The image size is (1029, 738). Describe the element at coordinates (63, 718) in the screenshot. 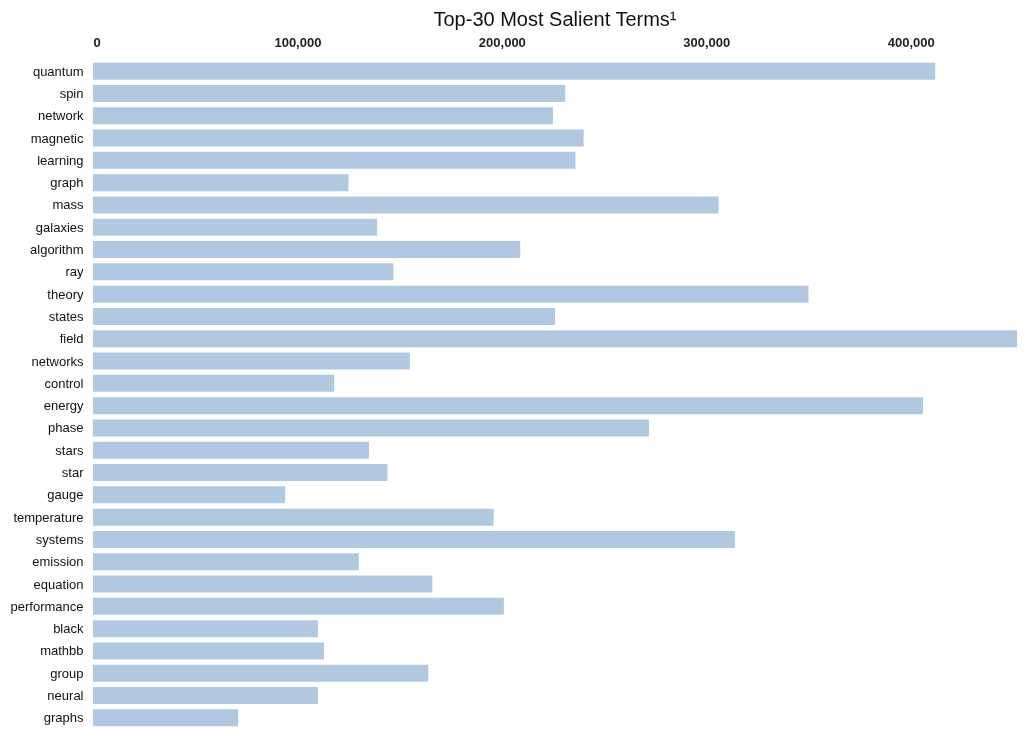

I see `y-tick-label: graphs` at that location.